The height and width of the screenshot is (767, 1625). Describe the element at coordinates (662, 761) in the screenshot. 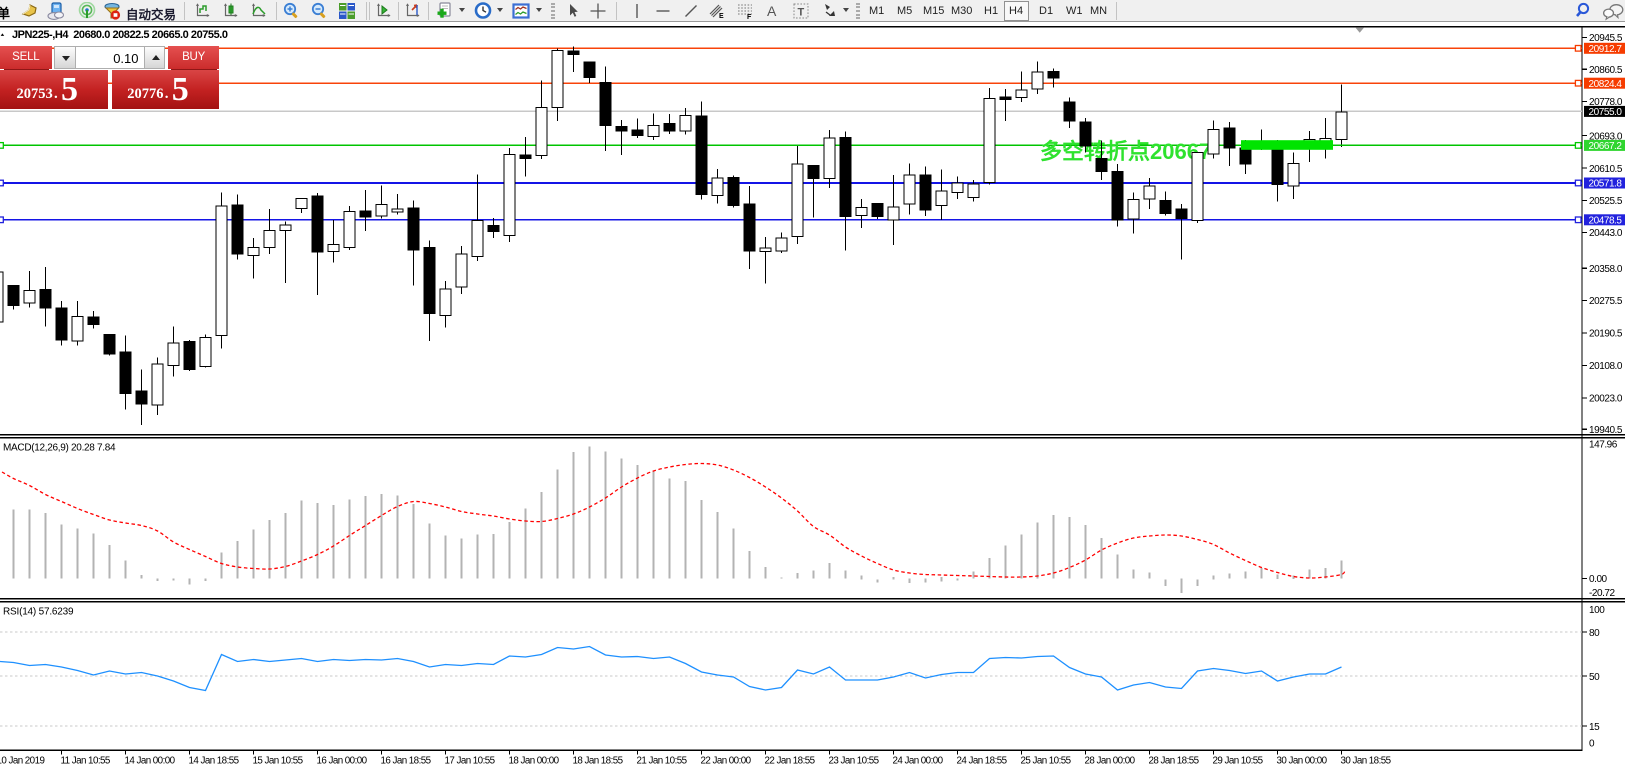

I see `svg-text: 21 Jan 10:55` at that location.